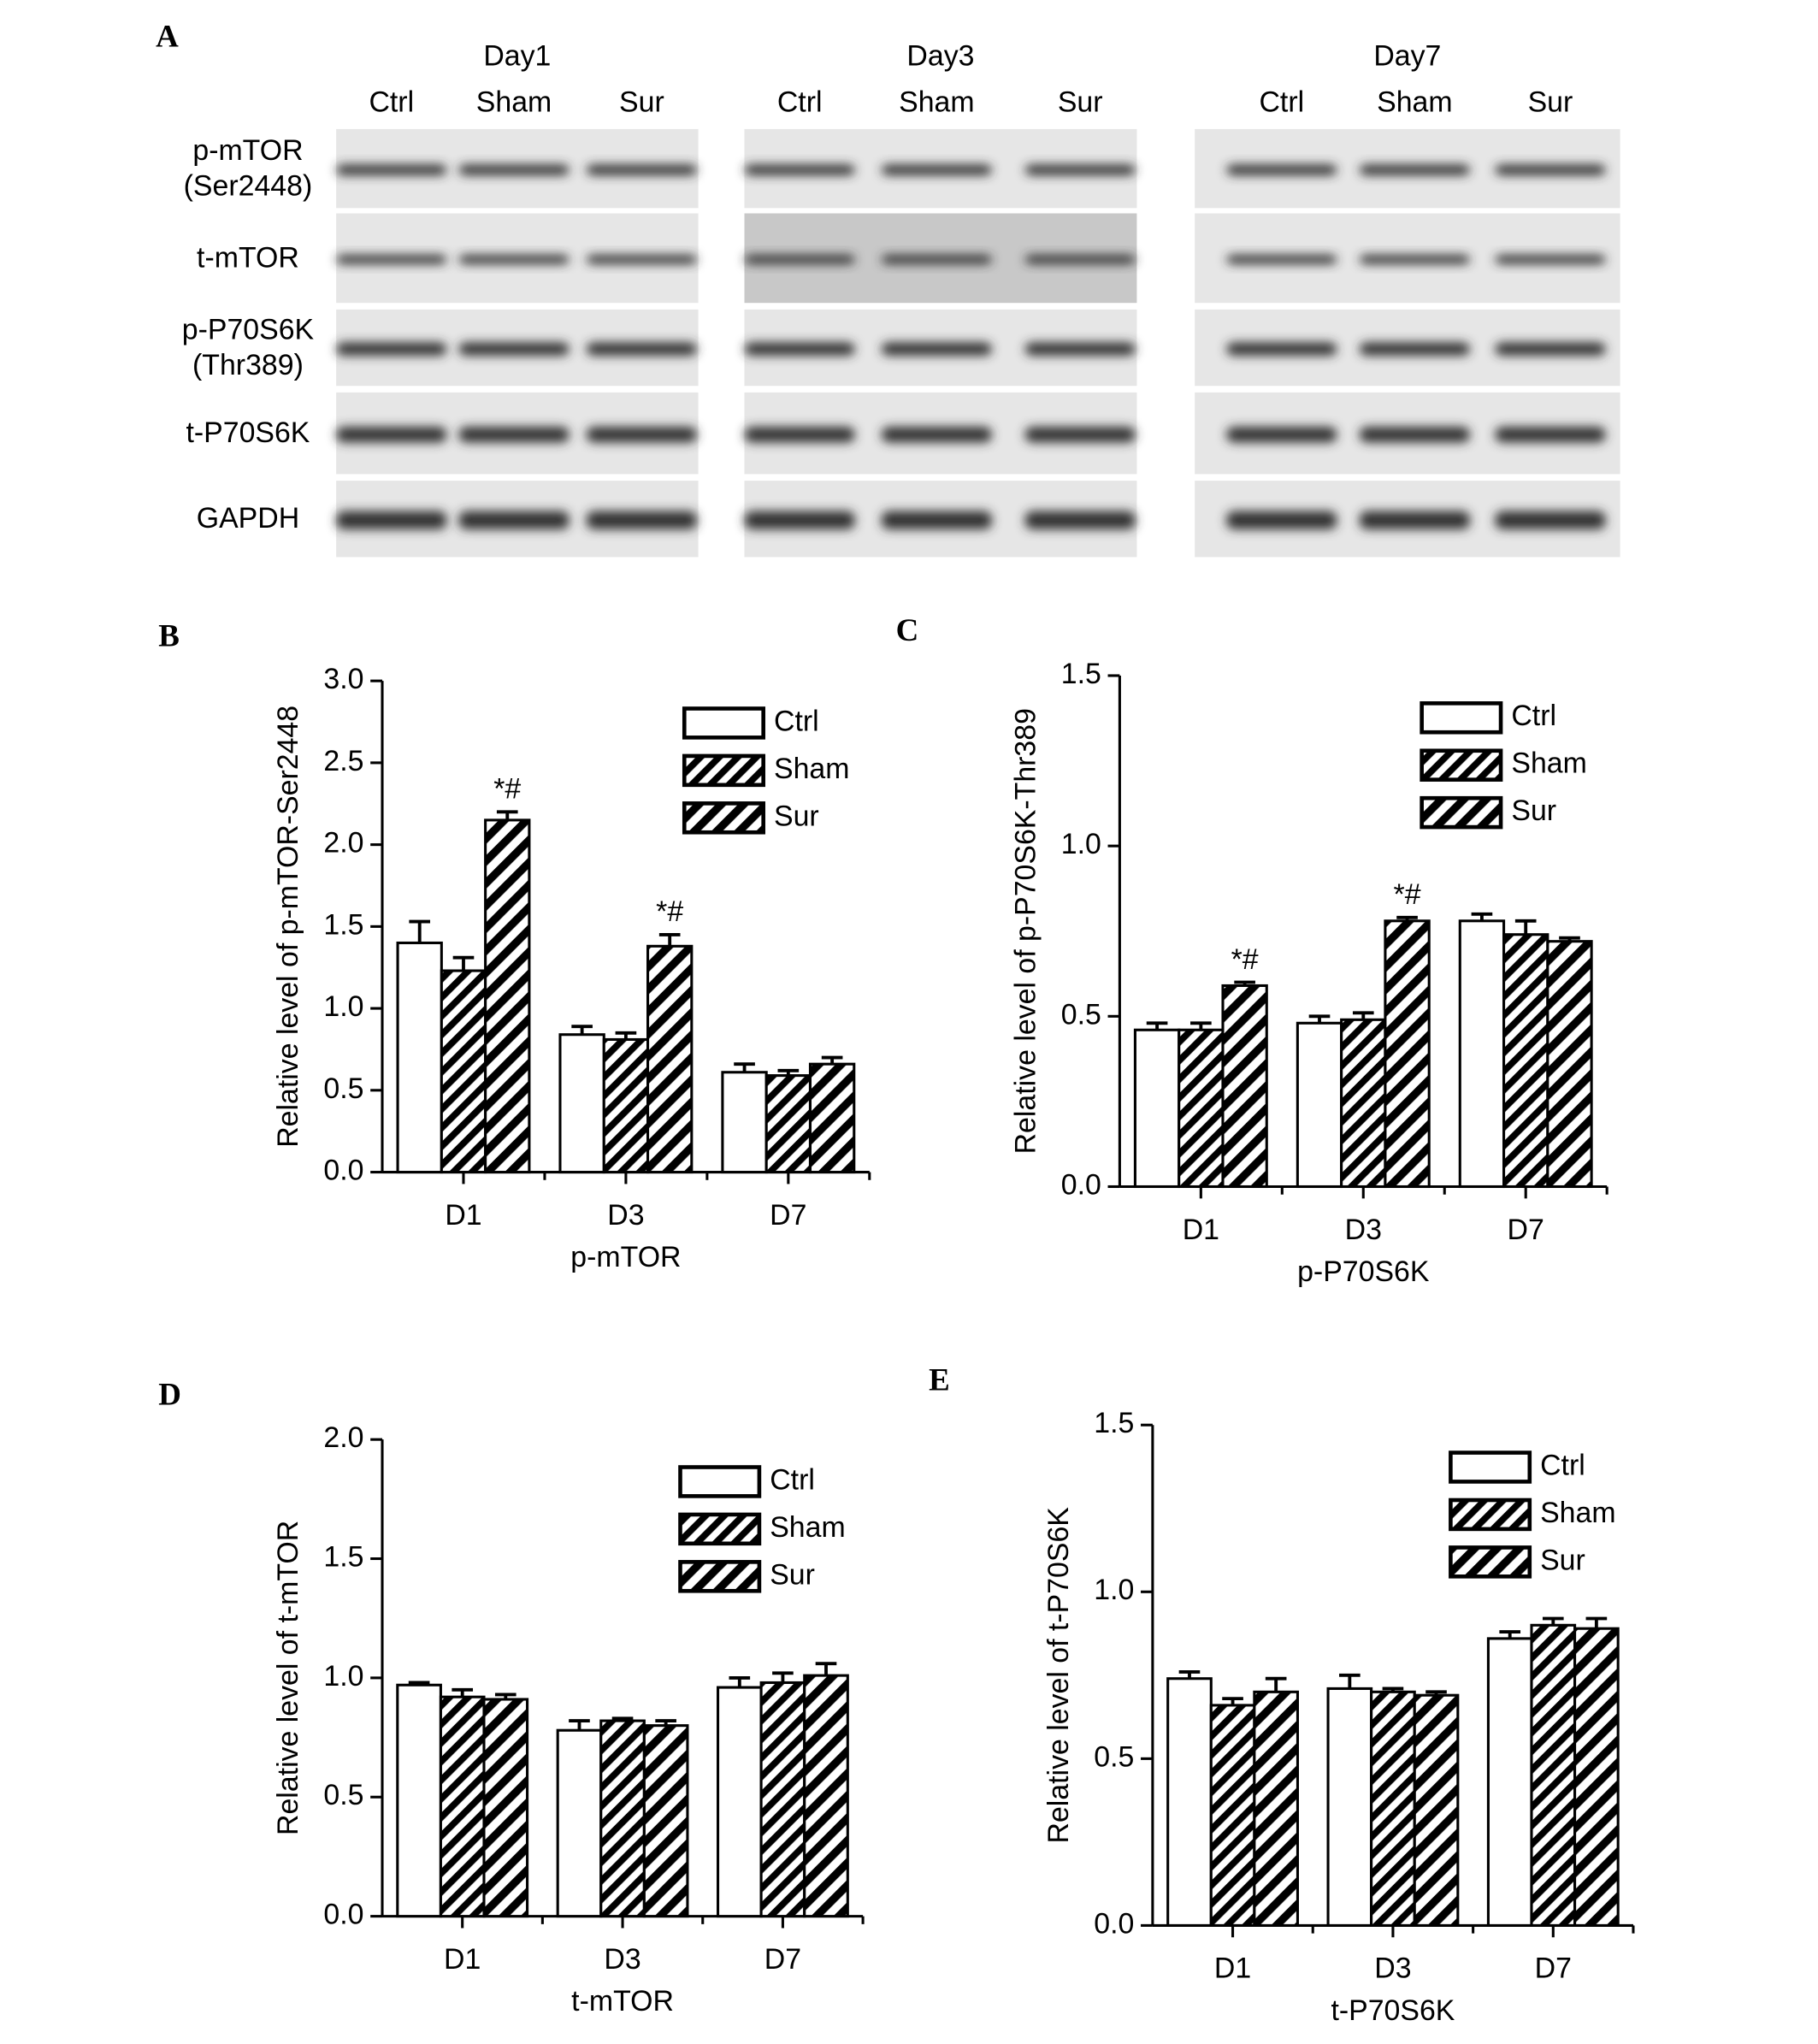 This screenshot has height=2044, width=1818. What do you see at coordinates (248, 257) in the screenshot?
I see `protein-label: t-mTOR` at bounding box center [248, 257].